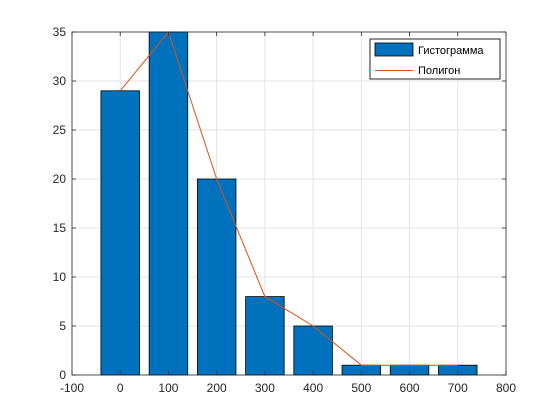 Image resolution: width=560 pixels, height=420 pixels. What do you see at coordinates (72, 388) in the screenshot?
I see `x-tick-label: -100` at bounding box center [72, 388].